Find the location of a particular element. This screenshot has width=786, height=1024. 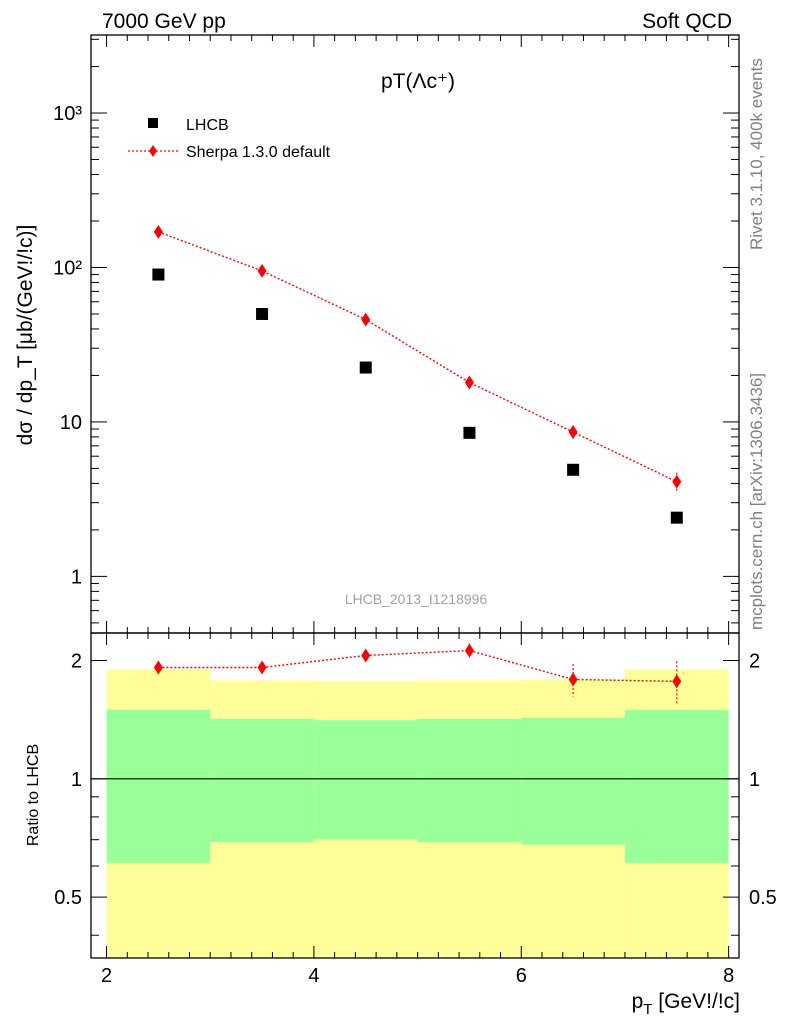

x-tick-label: 2 is located at coordinates (106, 976).